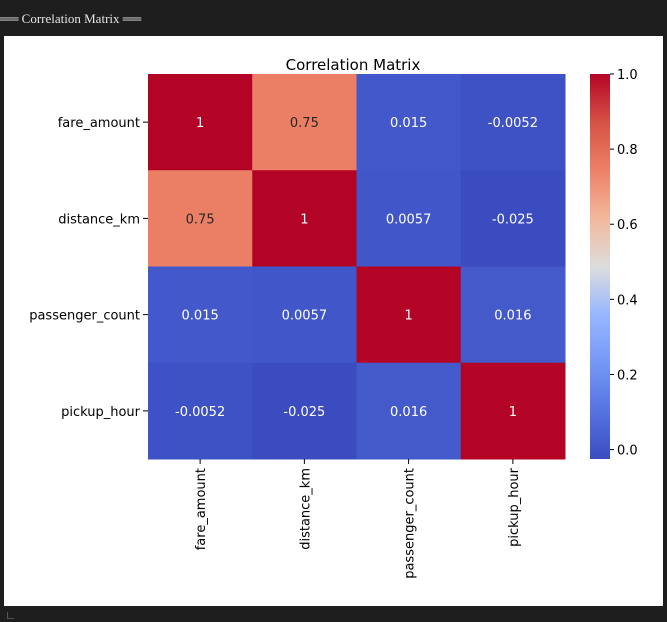 This screenshot has height=622, width=667. Describe the element at coordinates (353, 65) in the screenshot. I see `chart-title: Correlation Matrix` at that location.